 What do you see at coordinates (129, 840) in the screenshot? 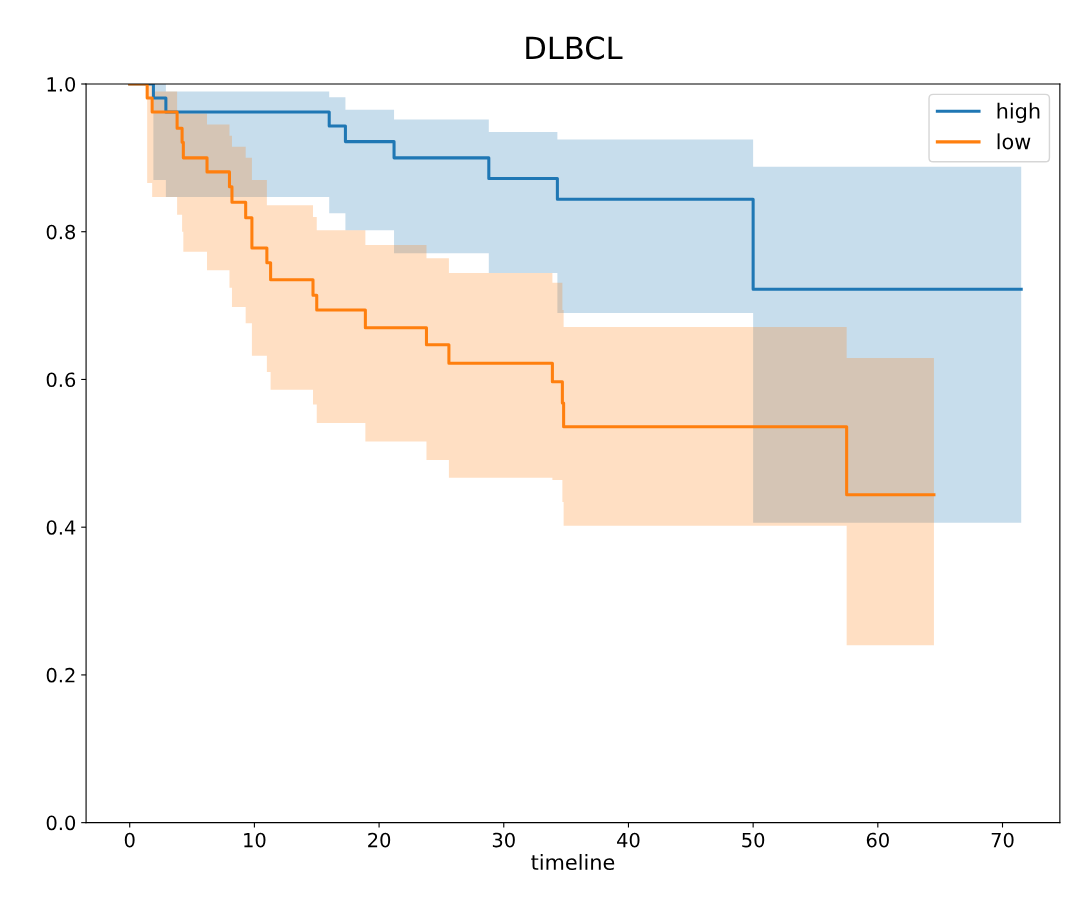
I see `x-tick-label: 0` at bounding box center [129, 840].